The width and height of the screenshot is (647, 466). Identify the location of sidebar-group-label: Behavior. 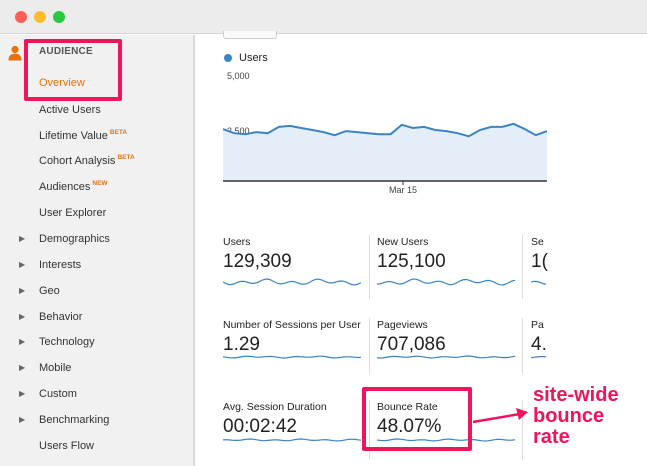
(61, 317).